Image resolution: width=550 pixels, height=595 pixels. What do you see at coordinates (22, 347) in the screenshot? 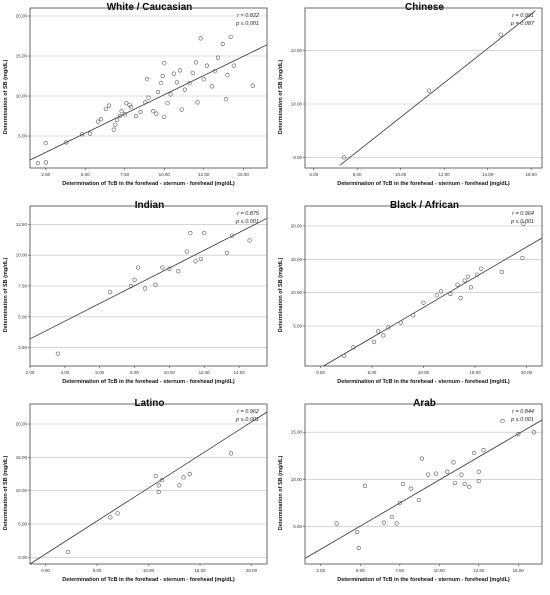
I see `y-tick-label: 2.50` at bounding box center [22, 347].